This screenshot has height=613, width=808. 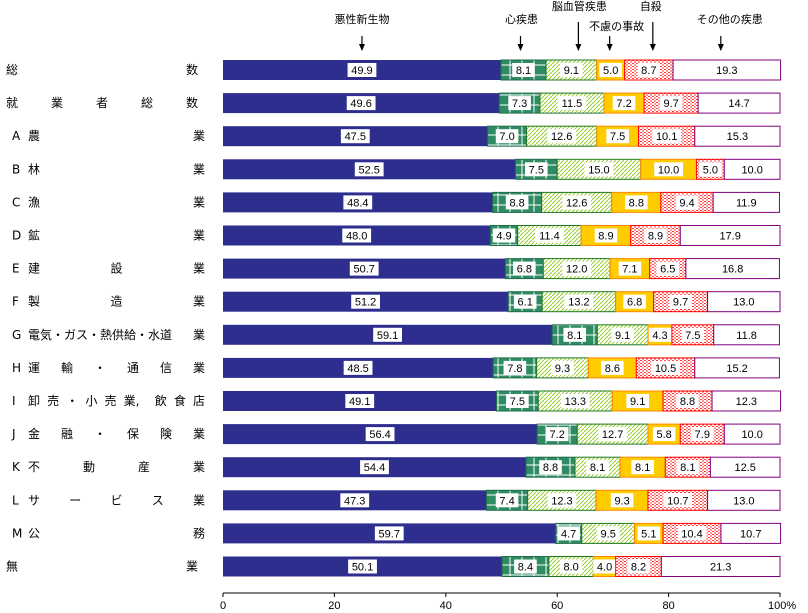 I want to click on x-tick-label: 60, so click(x=557, y=606).